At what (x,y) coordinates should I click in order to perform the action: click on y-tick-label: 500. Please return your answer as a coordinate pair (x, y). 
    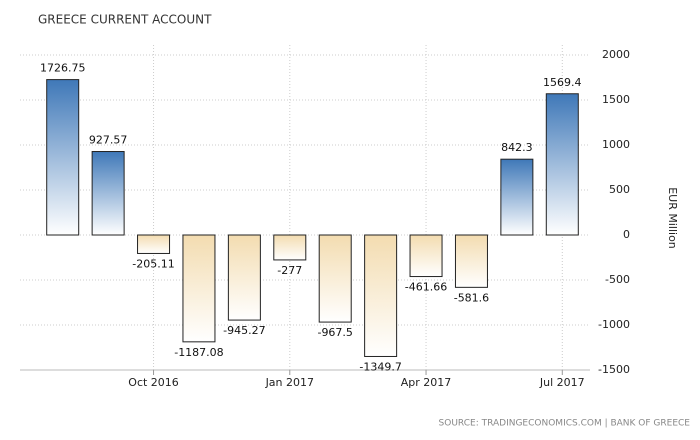
    Looking at the image, I should click on (619, 189).